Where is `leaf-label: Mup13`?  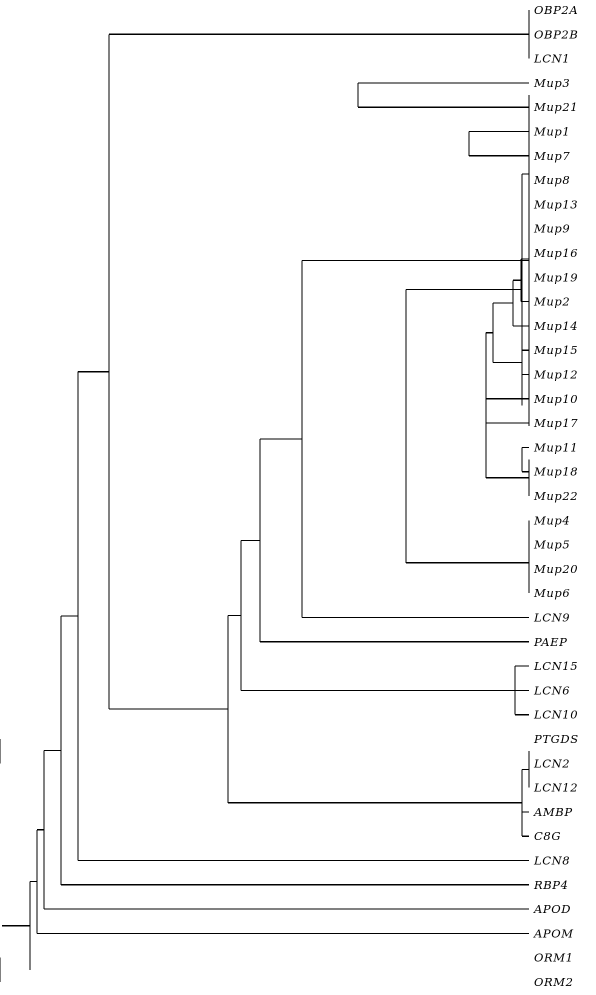 leaf-label: Mup13 is located at coordinates (555, 204).